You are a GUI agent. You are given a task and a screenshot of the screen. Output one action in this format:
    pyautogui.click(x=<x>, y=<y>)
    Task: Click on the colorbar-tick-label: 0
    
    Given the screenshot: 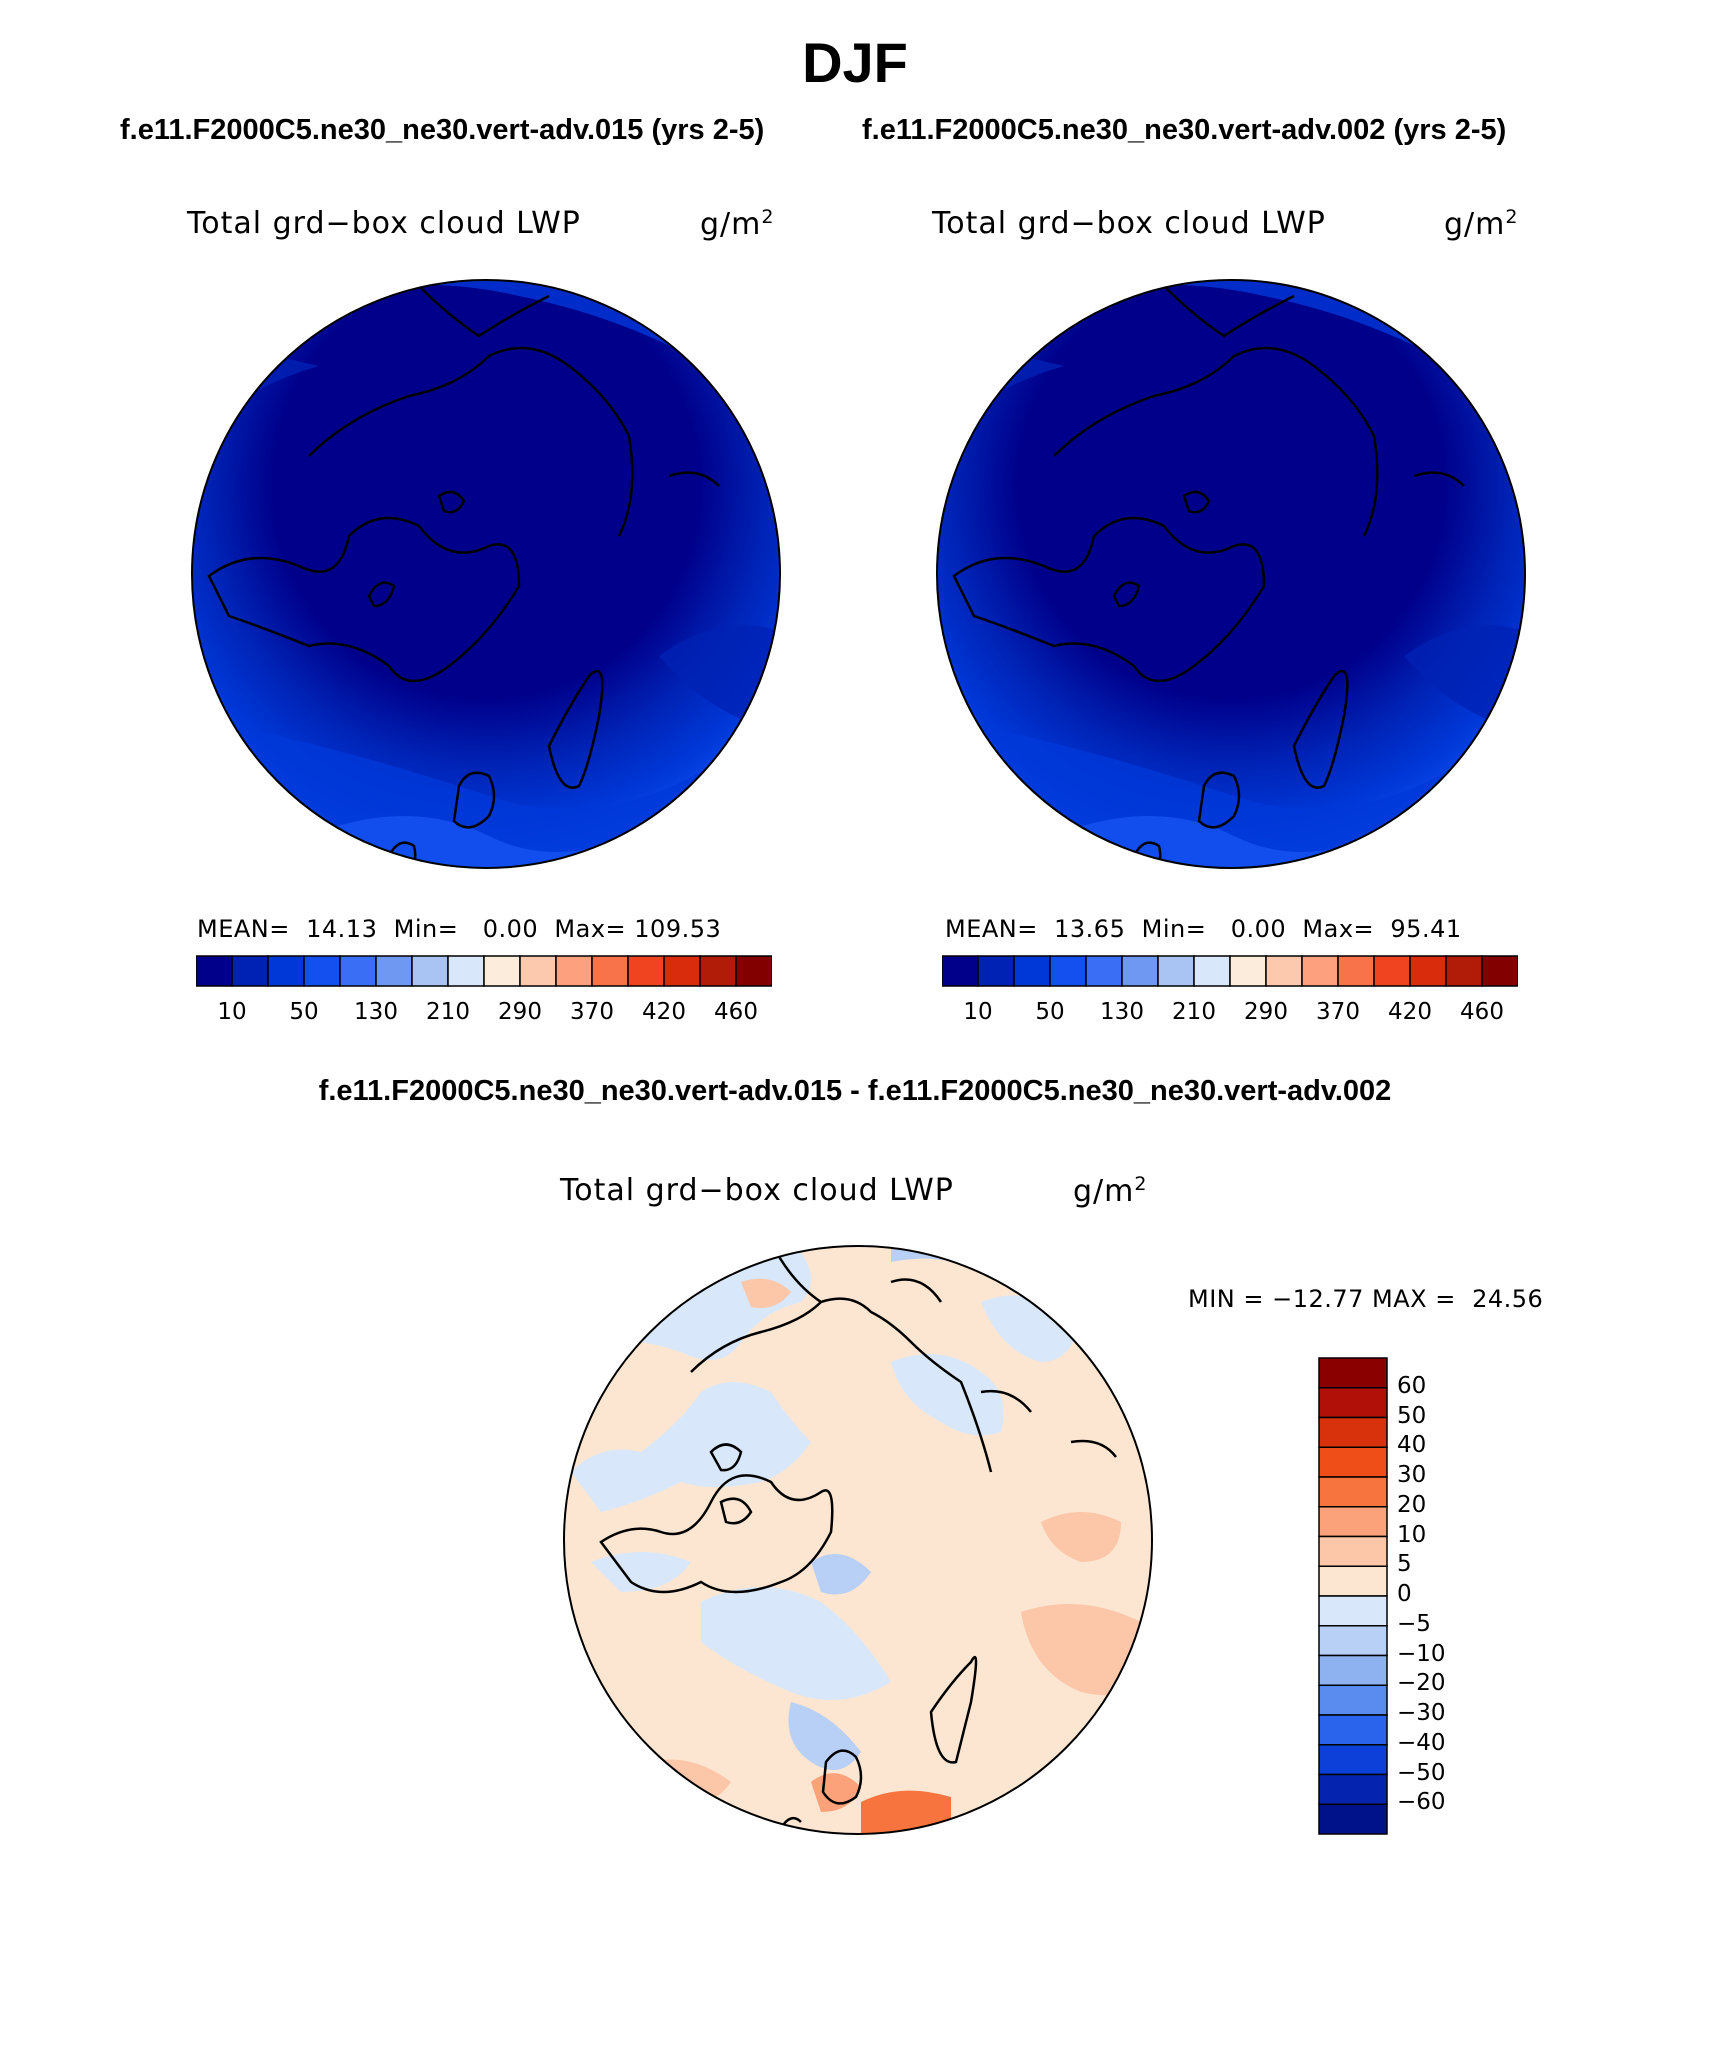 What is the action you would take?
    pyautogui.click(x=1404, y=1594)
    